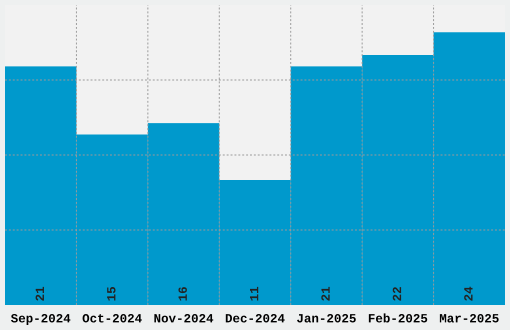  Describe the element at coordinates (111, 294) in the screenshot. I see `data-label: 15` at that location.